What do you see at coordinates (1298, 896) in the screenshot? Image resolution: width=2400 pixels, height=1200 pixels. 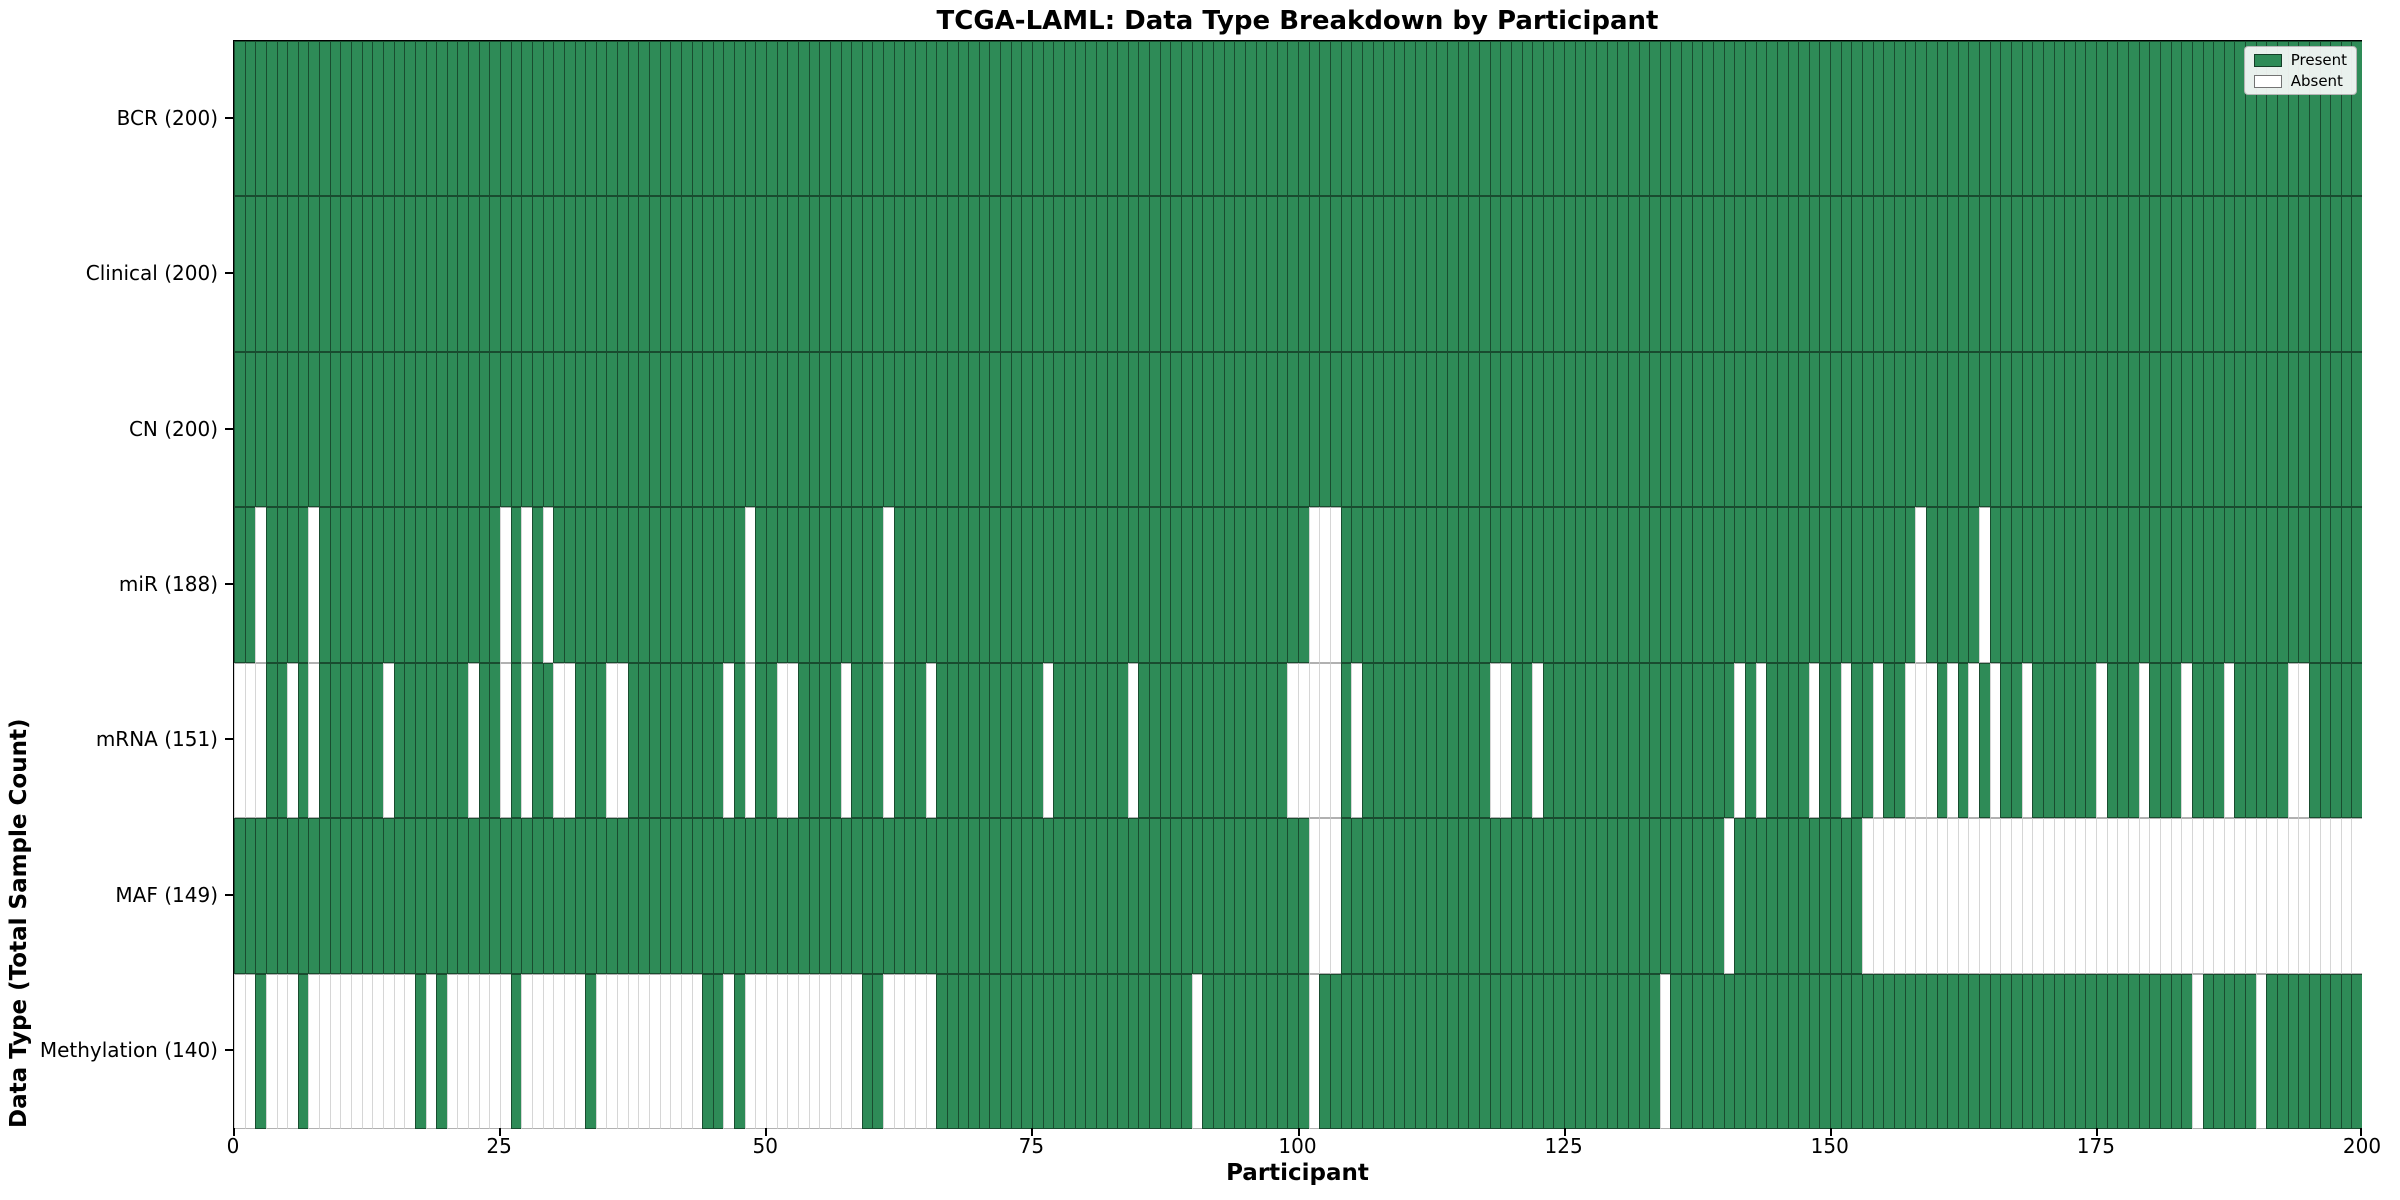 I see `row-band-MAF` at bounding box center [1298, 896].